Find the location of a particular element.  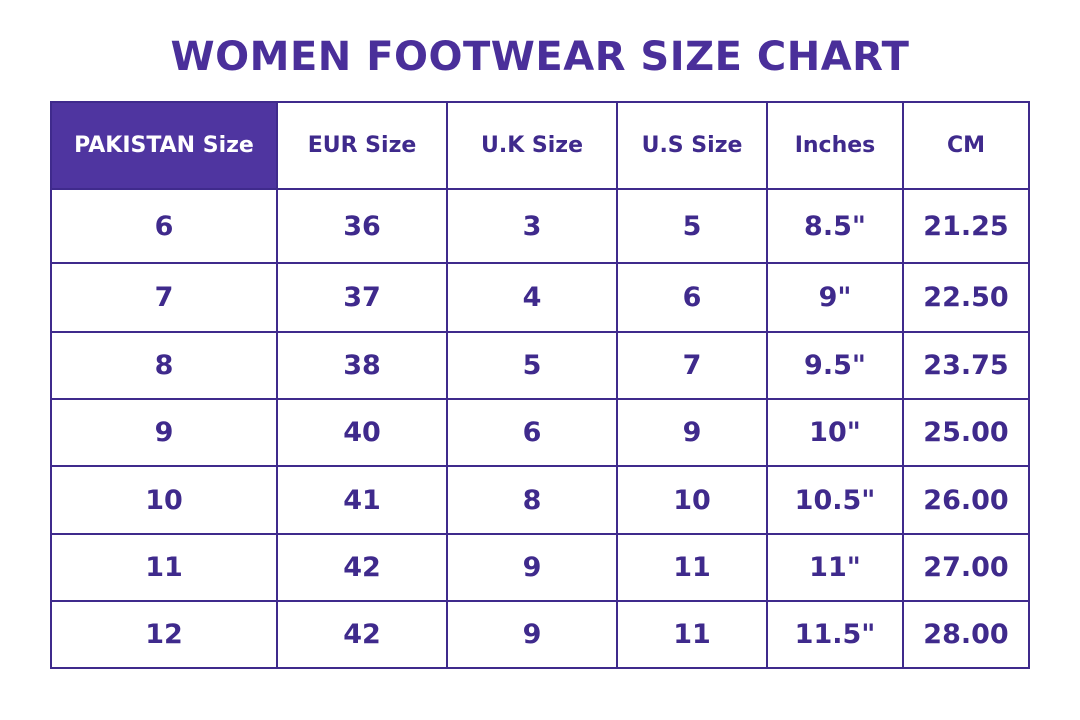

column-header: PAKISTAN Size is located at coordinates (164, 145).